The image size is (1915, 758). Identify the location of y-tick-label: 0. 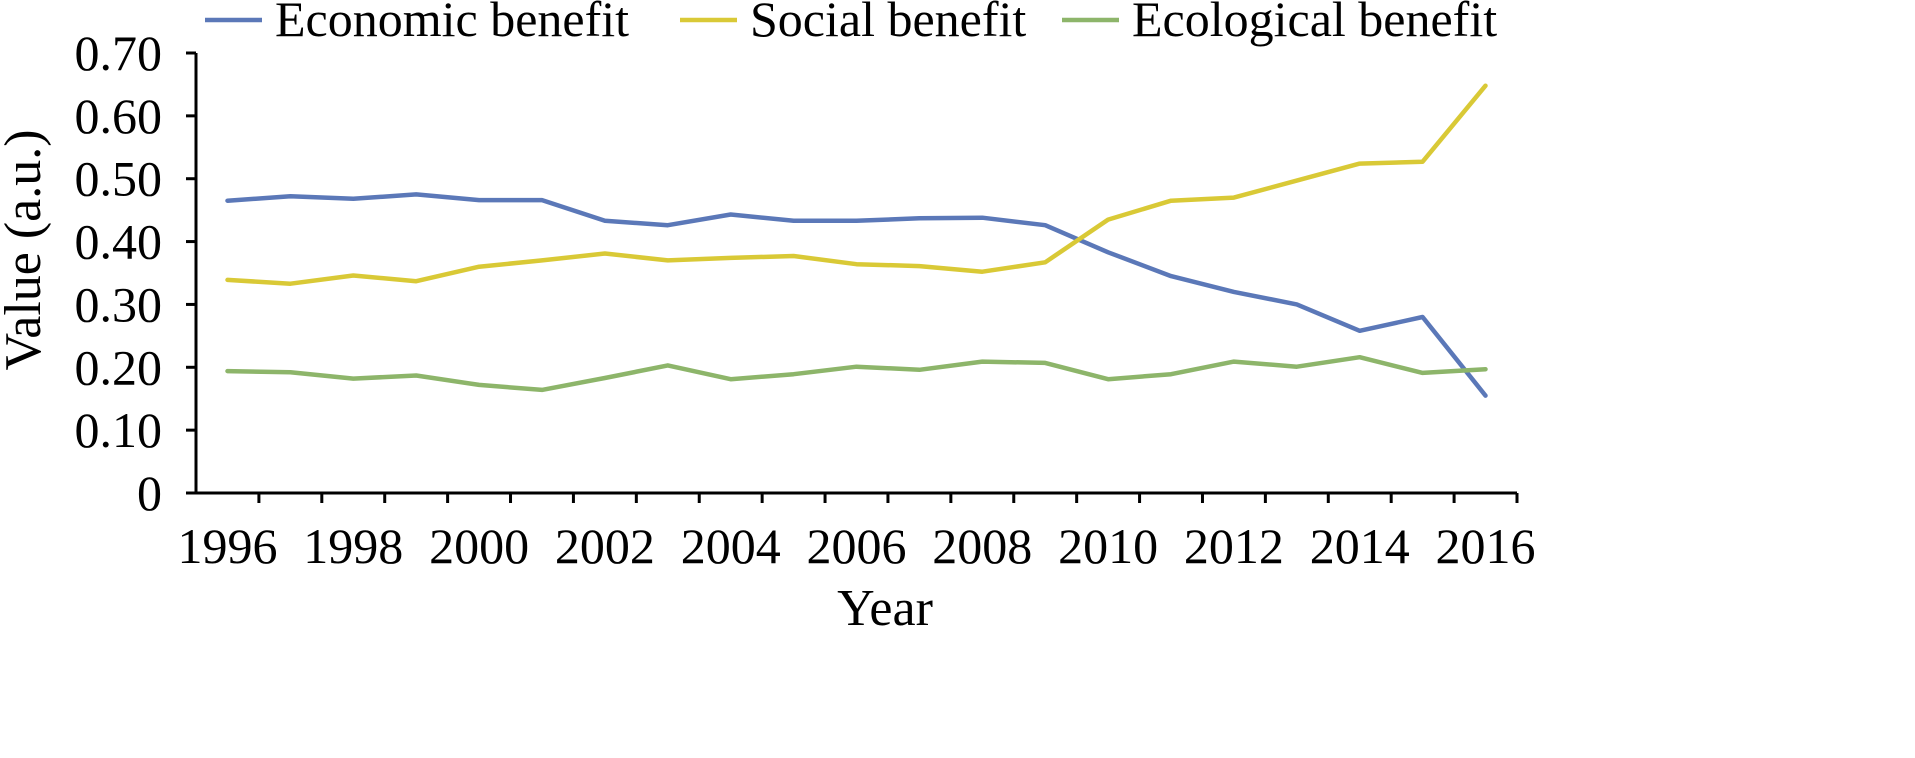
(149, 493).